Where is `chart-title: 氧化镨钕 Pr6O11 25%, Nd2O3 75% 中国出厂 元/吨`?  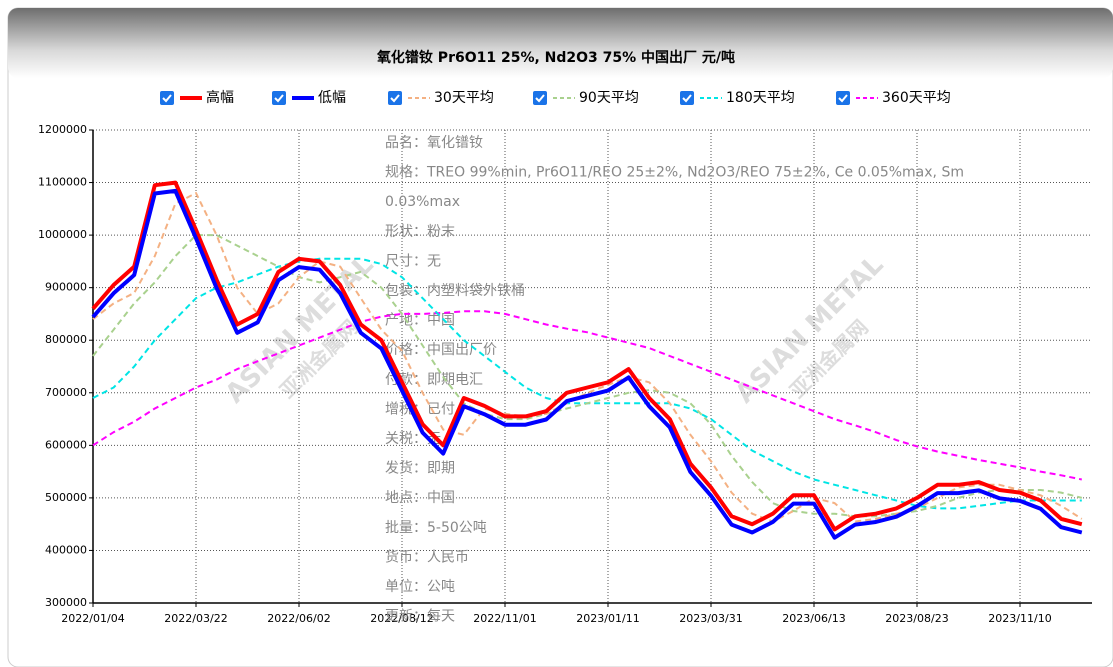
chart-title: 氧化镨钕 Pr6O11 25%, Nd2O3 75% 中国出厂 元/吨 is located at coordinates (555, 57).